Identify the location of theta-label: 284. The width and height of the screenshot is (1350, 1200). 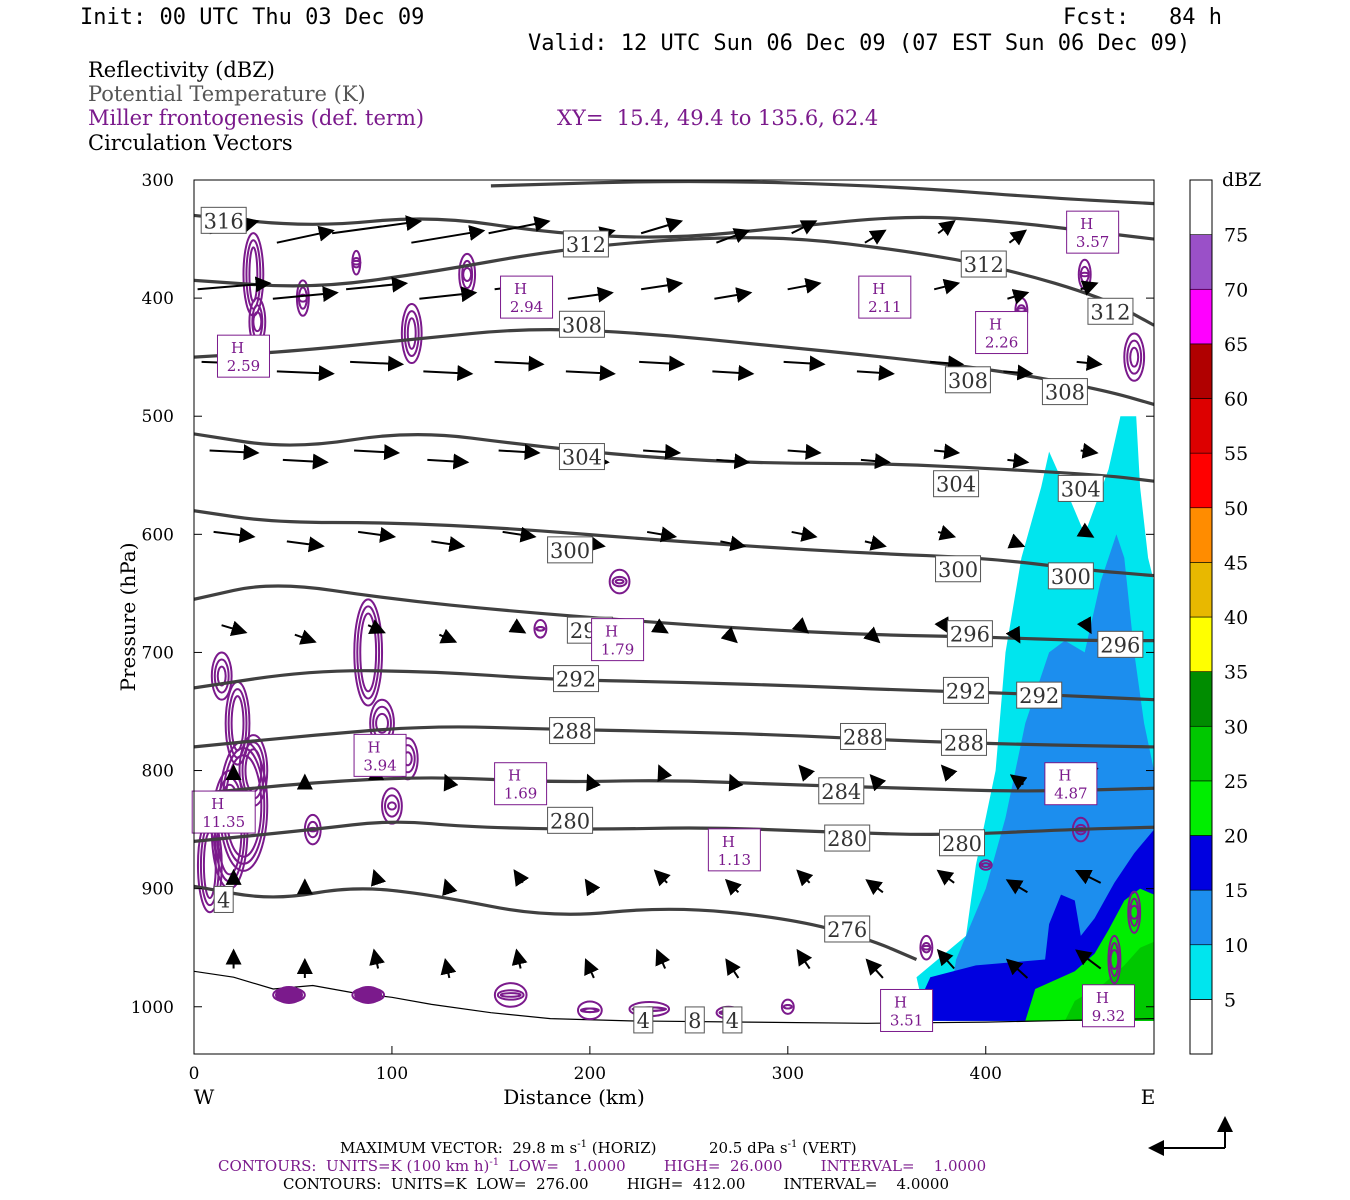
(841, 792).